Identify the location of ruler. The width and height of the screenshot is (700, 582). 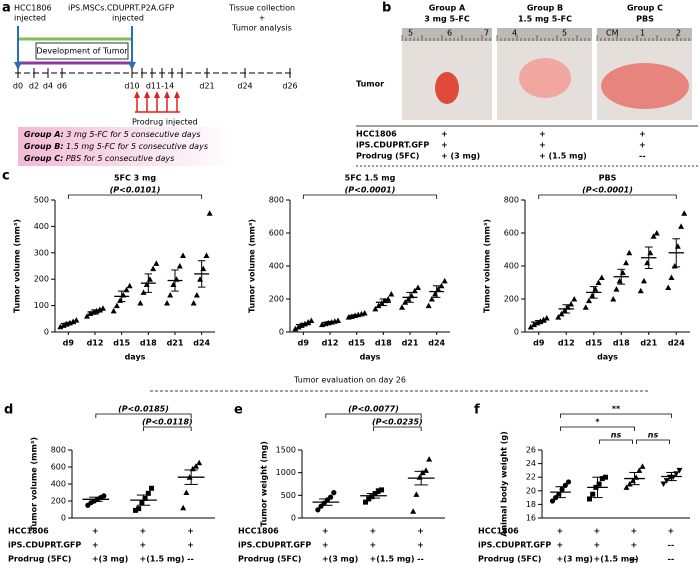
(544, 34).